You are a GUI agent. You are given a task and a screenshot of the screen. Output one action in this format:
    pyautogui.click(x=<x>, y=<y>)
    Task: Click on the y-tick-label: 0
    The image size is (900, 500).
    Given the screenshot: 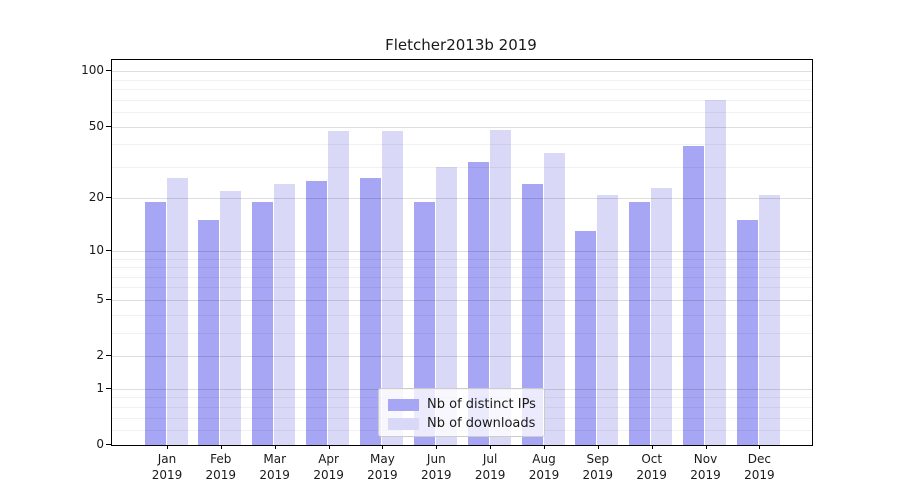 What is the action you would take?
    pyautogui.click(x=100, y=444)
    